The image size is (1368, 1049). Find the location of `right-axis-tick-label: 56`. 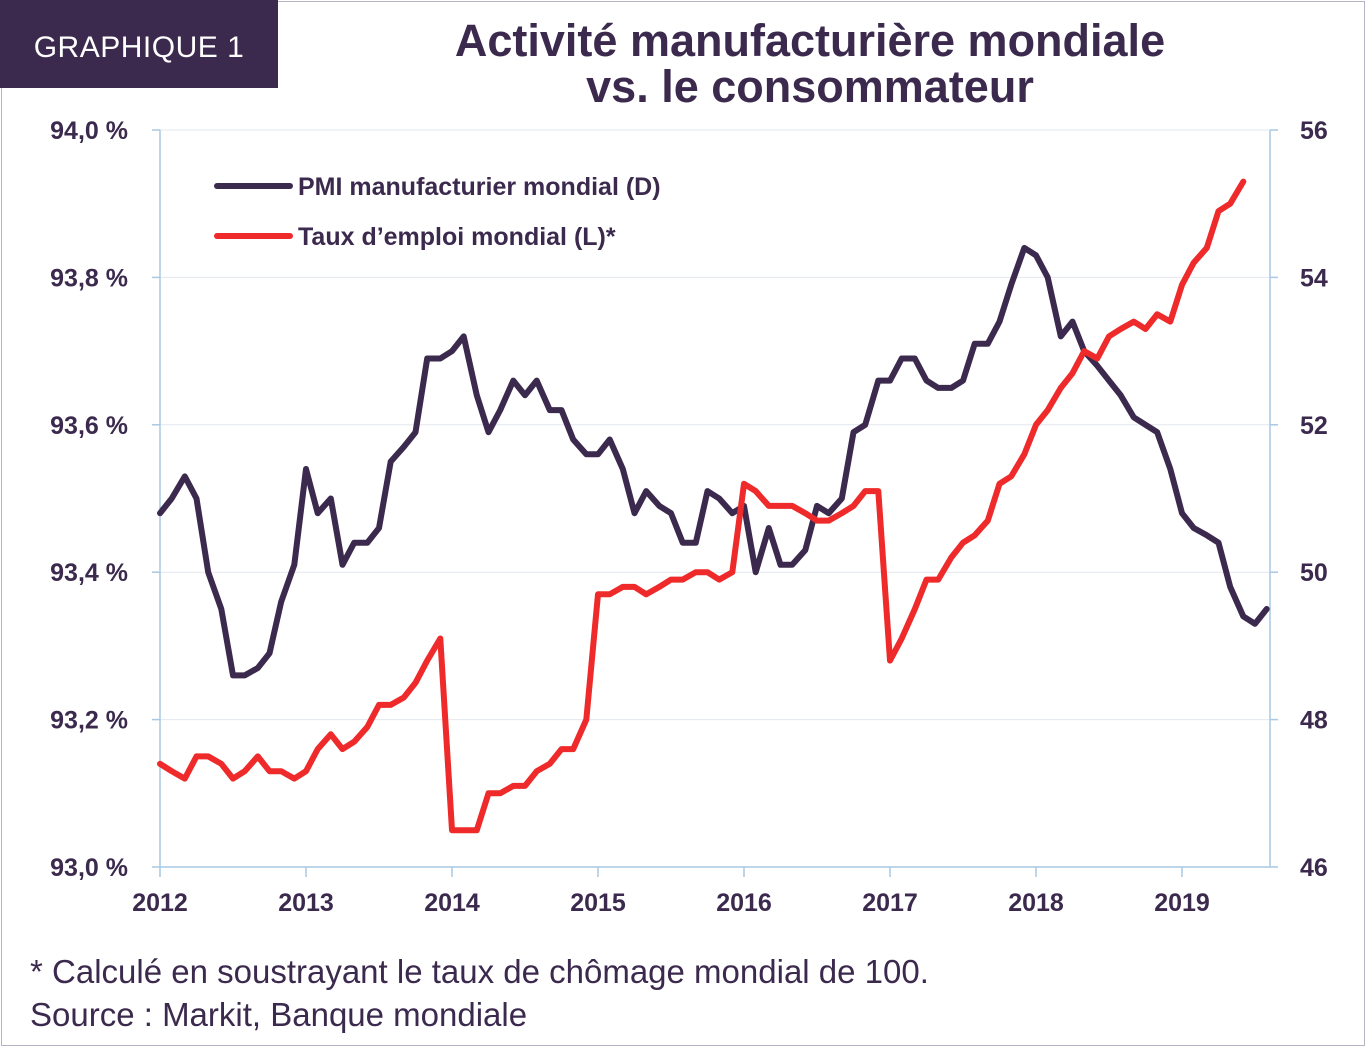

right-axis-tick-label: 56 is located at coordinates (1314, 131).